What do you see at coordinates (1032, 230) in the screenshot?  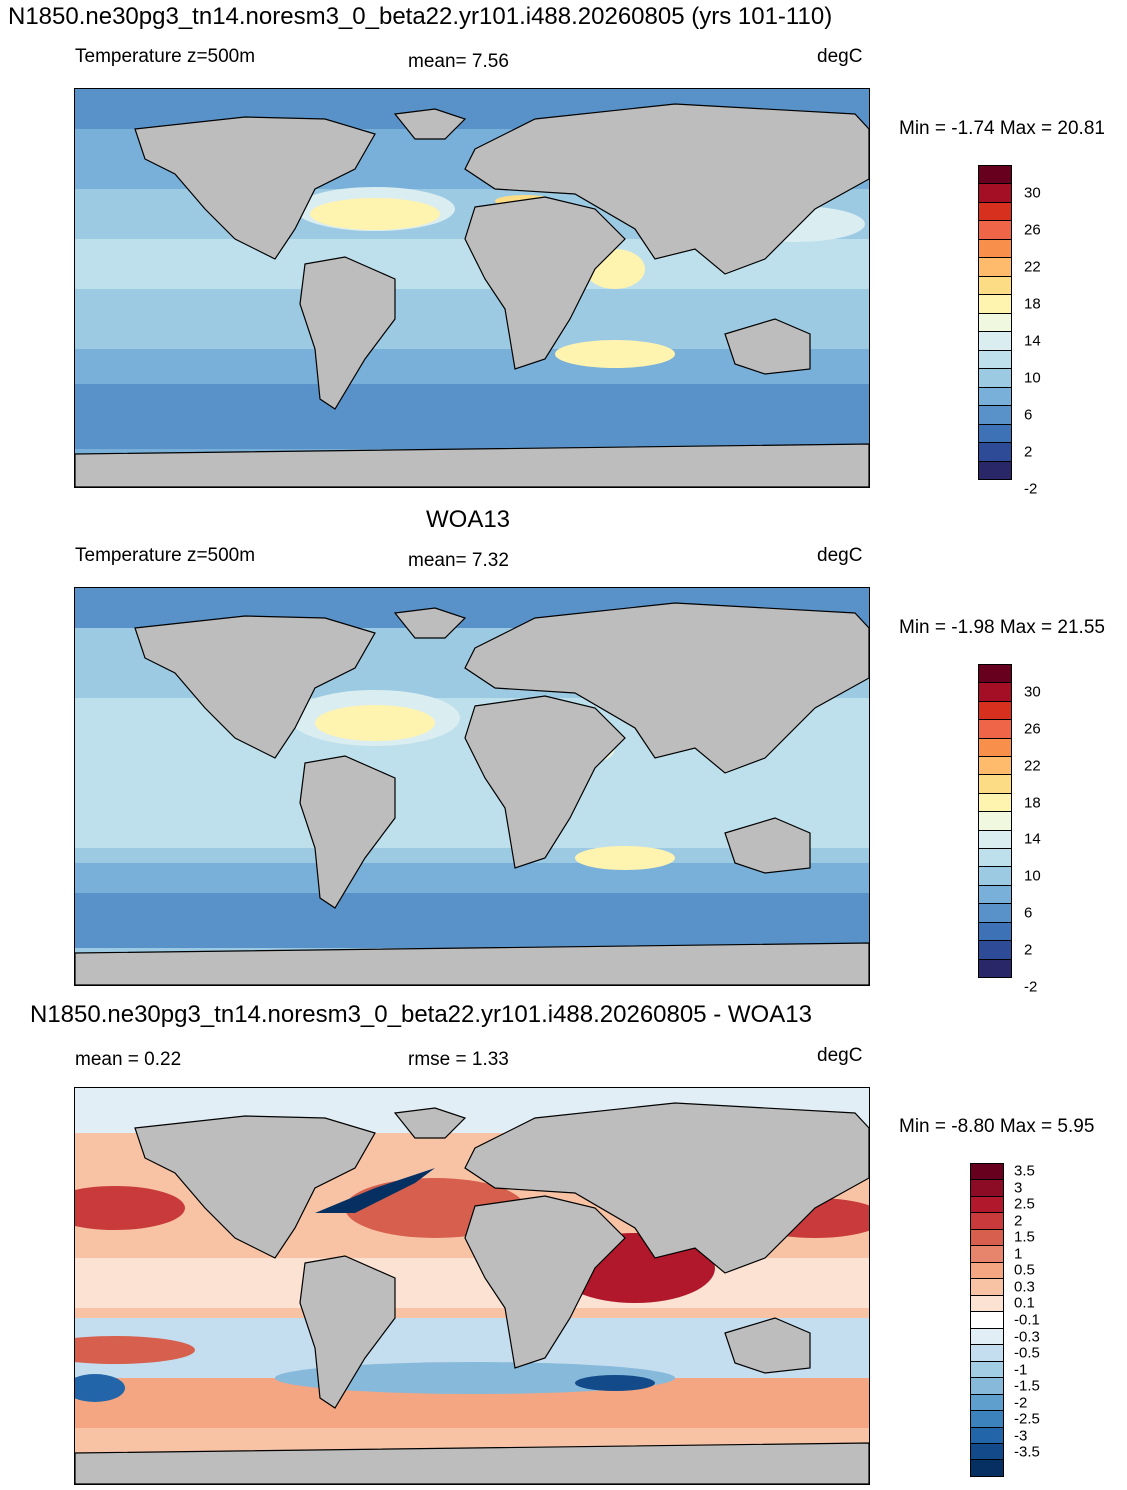 I see `panel1-colorbar-ticks-label: 26` at bounding box center [1032, 230].